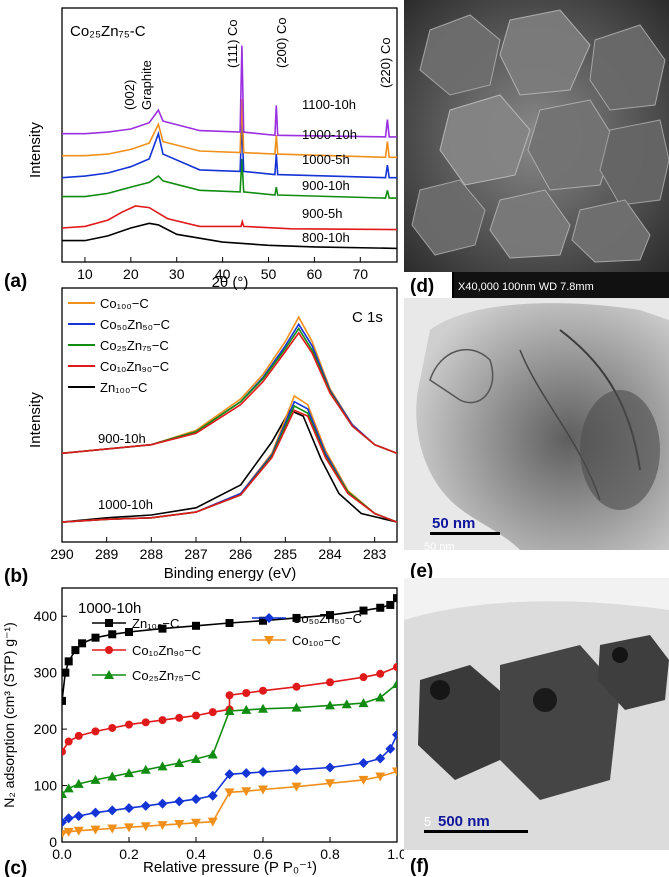 The image size is (669, 877). What do you see at coordinates (46, 616) in the screenshot?
I see `panel-c-ytick-label: 400` at bounding box center [46, 616].